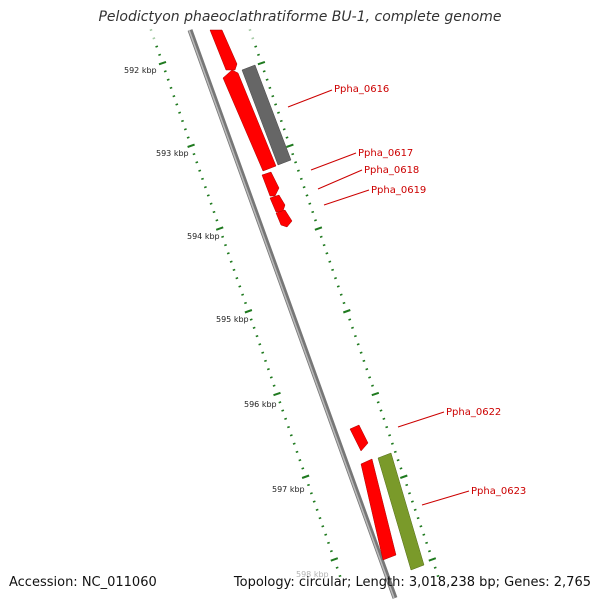 The image size is (600, 600). What do you see at coordinates (498, 491) in the screenshot?
I see `gene-label-ppha-0623: Ppha_0623` at bounding box center [498, 491].